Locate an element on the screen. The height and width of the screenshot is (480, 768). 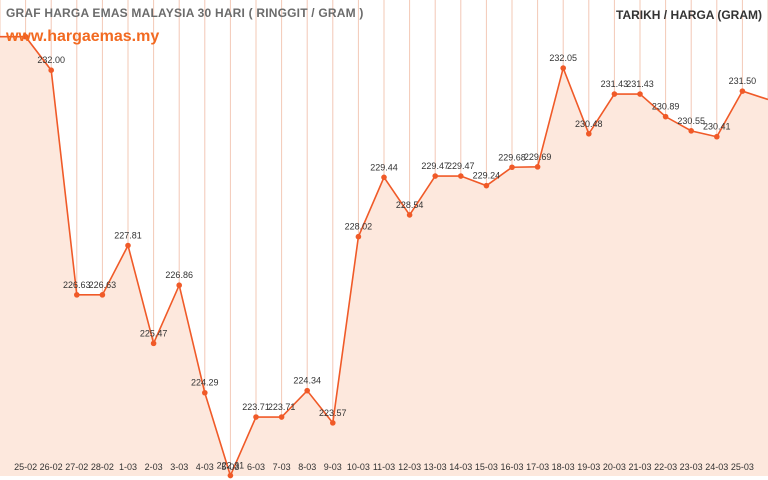
data-label: 223.57 is located at coordinates (333, 413).